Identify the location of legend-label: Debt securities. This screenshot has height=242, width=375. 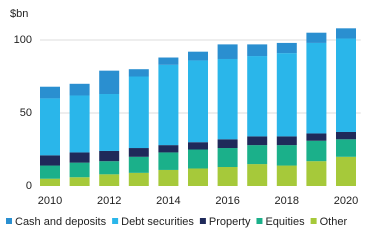
(157, 222).